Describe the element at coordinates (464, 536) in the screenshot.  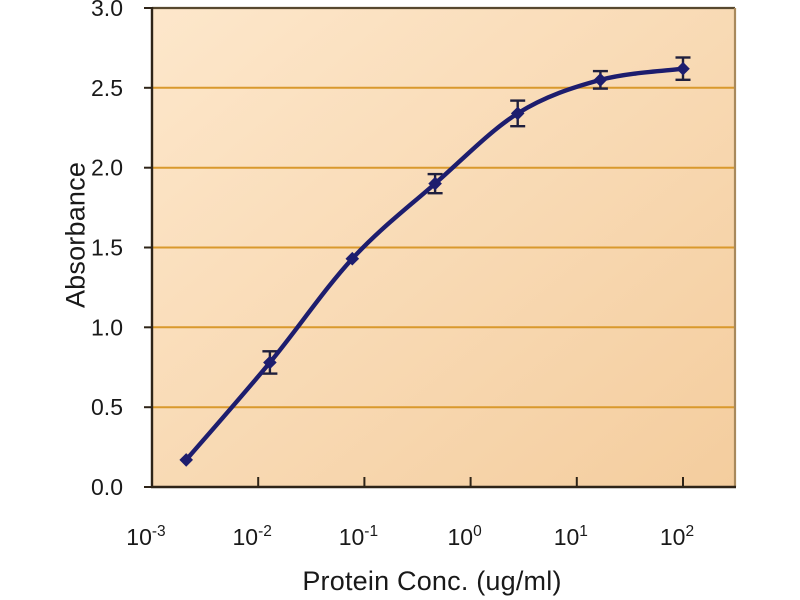
I see `x-tick-label: 10⁰` at that location.